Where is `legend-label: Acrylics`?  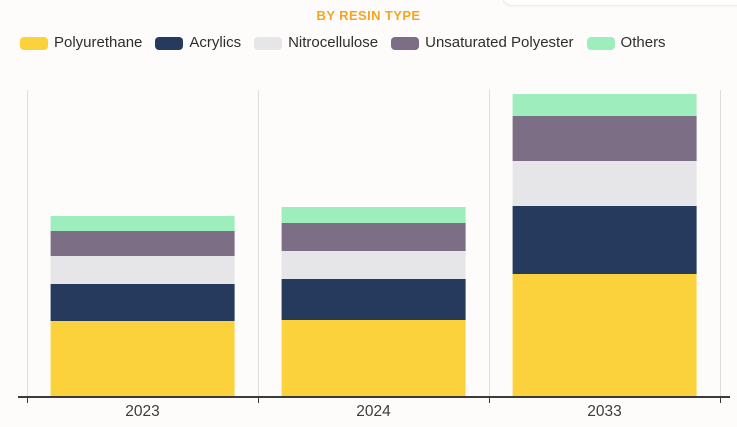
legend-label: Acrylics is located at coordinates (215, 42).